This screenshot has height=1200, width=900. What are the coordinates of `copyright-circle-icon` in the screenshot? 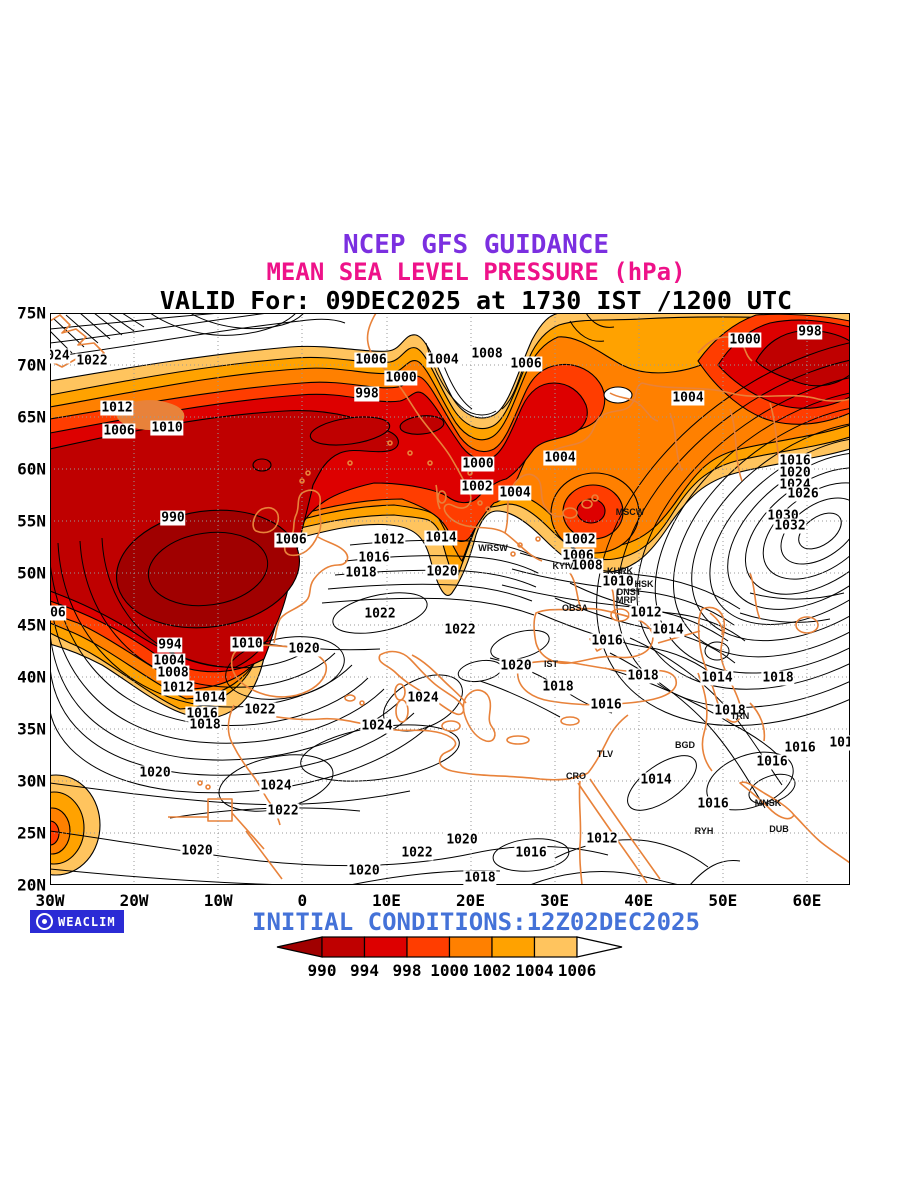 It's located at (44, 921).